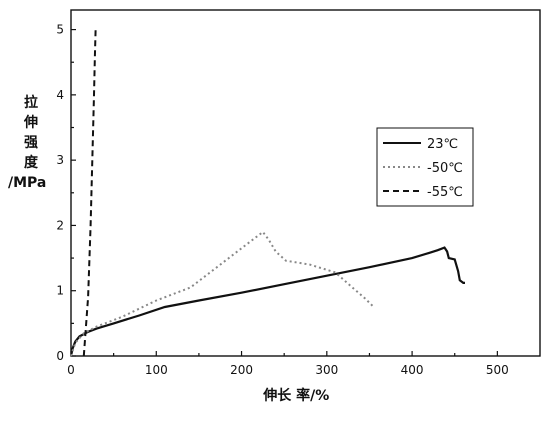 Image resolution: width=560 pixels, height=424 pixels. Describe the element at coordinates (445, 192) in the screenshot. I see `legend-label-2: -55℃` at that location.